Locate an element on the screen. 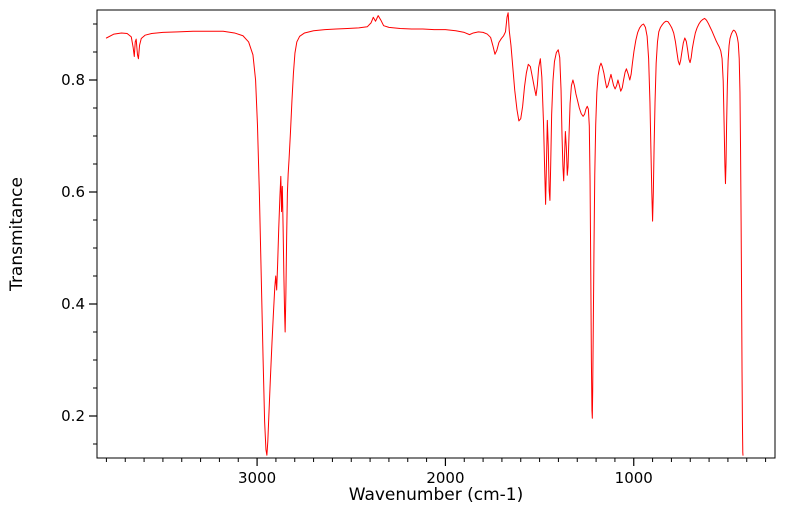  y-tick-label: 0.2 is located at coordinates (73, 416).